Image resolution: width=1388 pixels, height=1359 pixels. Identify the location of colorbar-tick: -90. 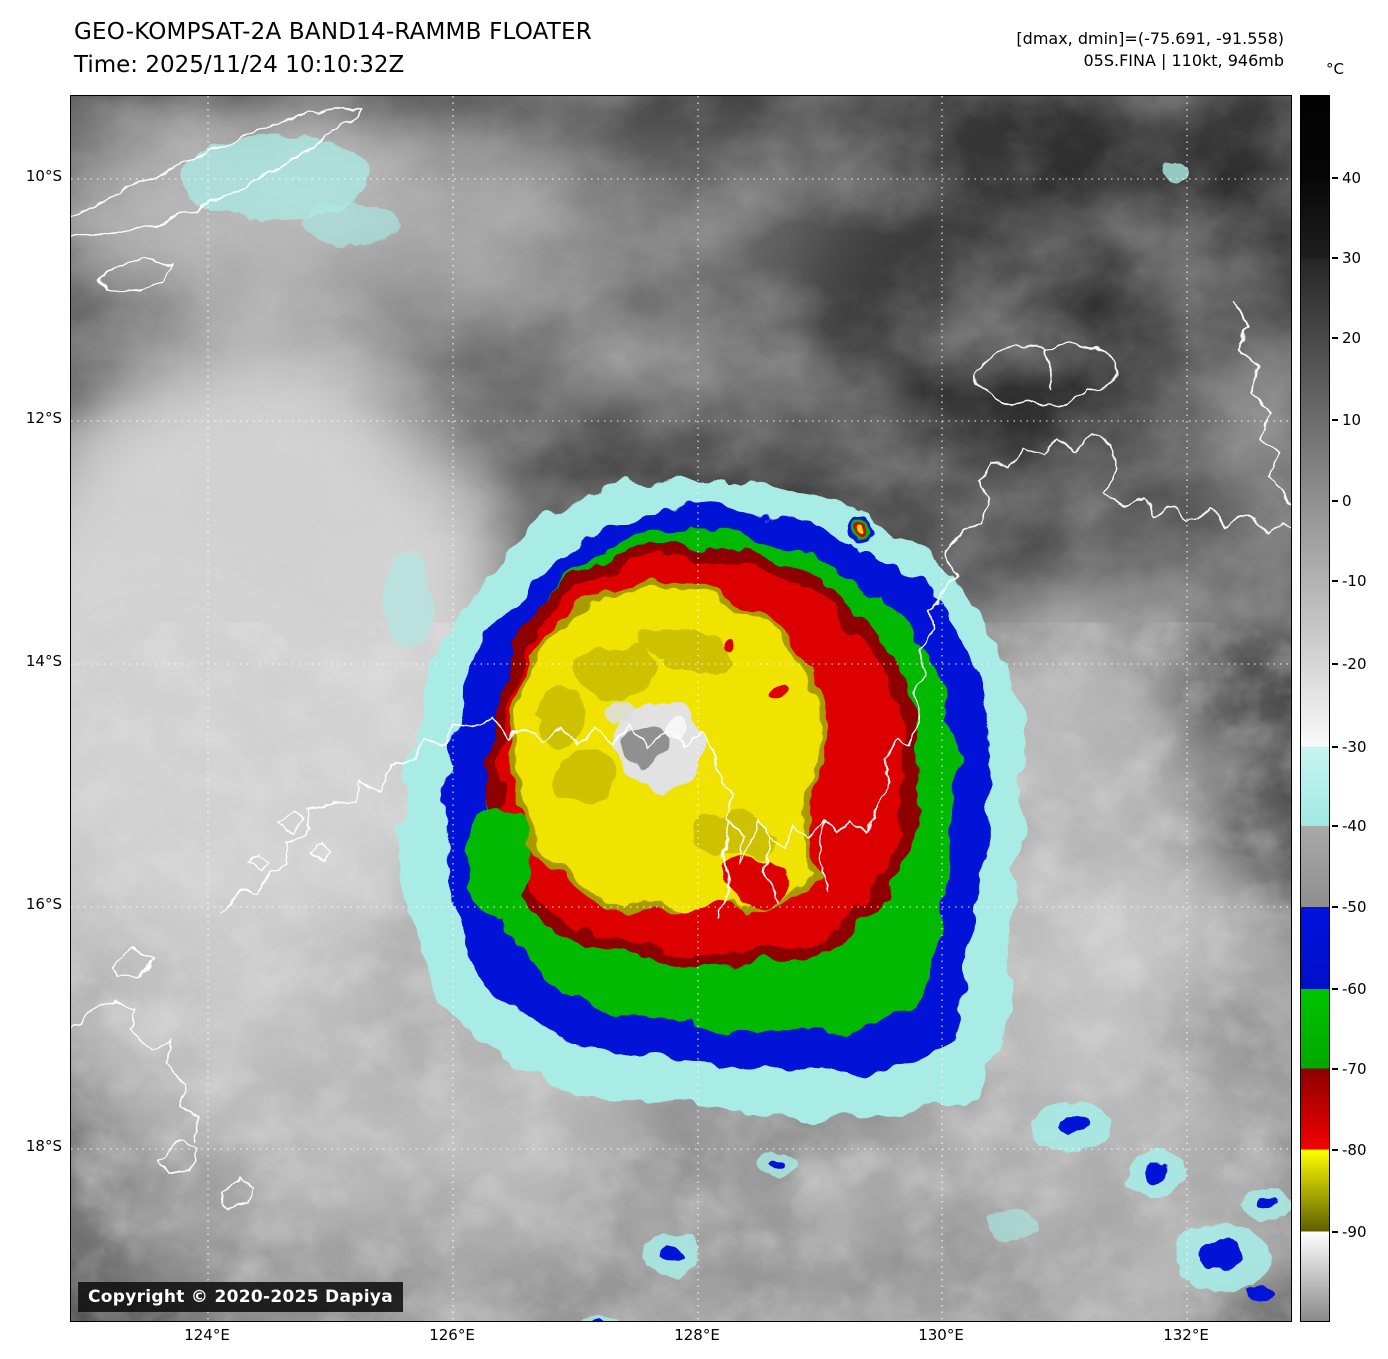
(1349, 1232).